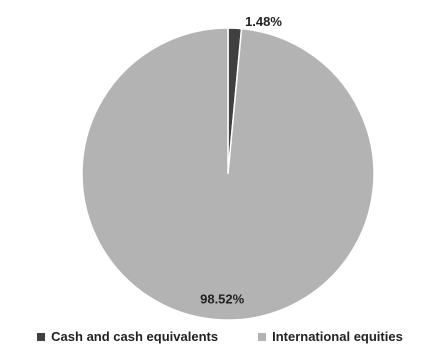 The image size is (440, 351). I want to click on data-label-international-equities: 98.52%, so click(222, 298).